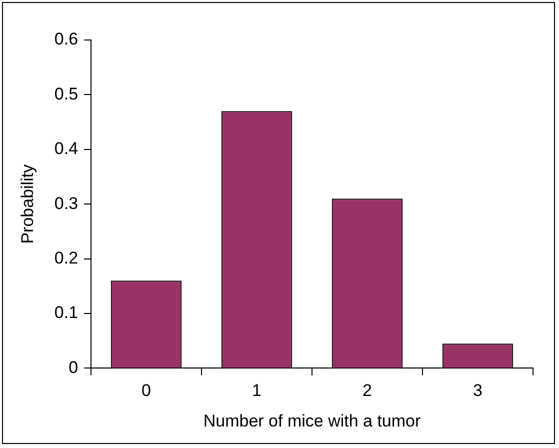 Image resolution: width=559 pixels, height=448 pixels. Describe the element at coordinates (66, 258) in the screenshot. I see `y-tick-label: 0.2` at that location.